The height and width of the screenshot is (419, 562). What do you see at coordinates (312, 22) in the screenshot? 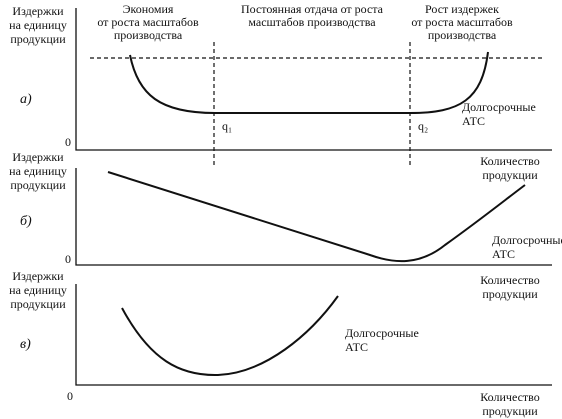
I see `region-label: масштабов производства` at bounding box center [312, 22].